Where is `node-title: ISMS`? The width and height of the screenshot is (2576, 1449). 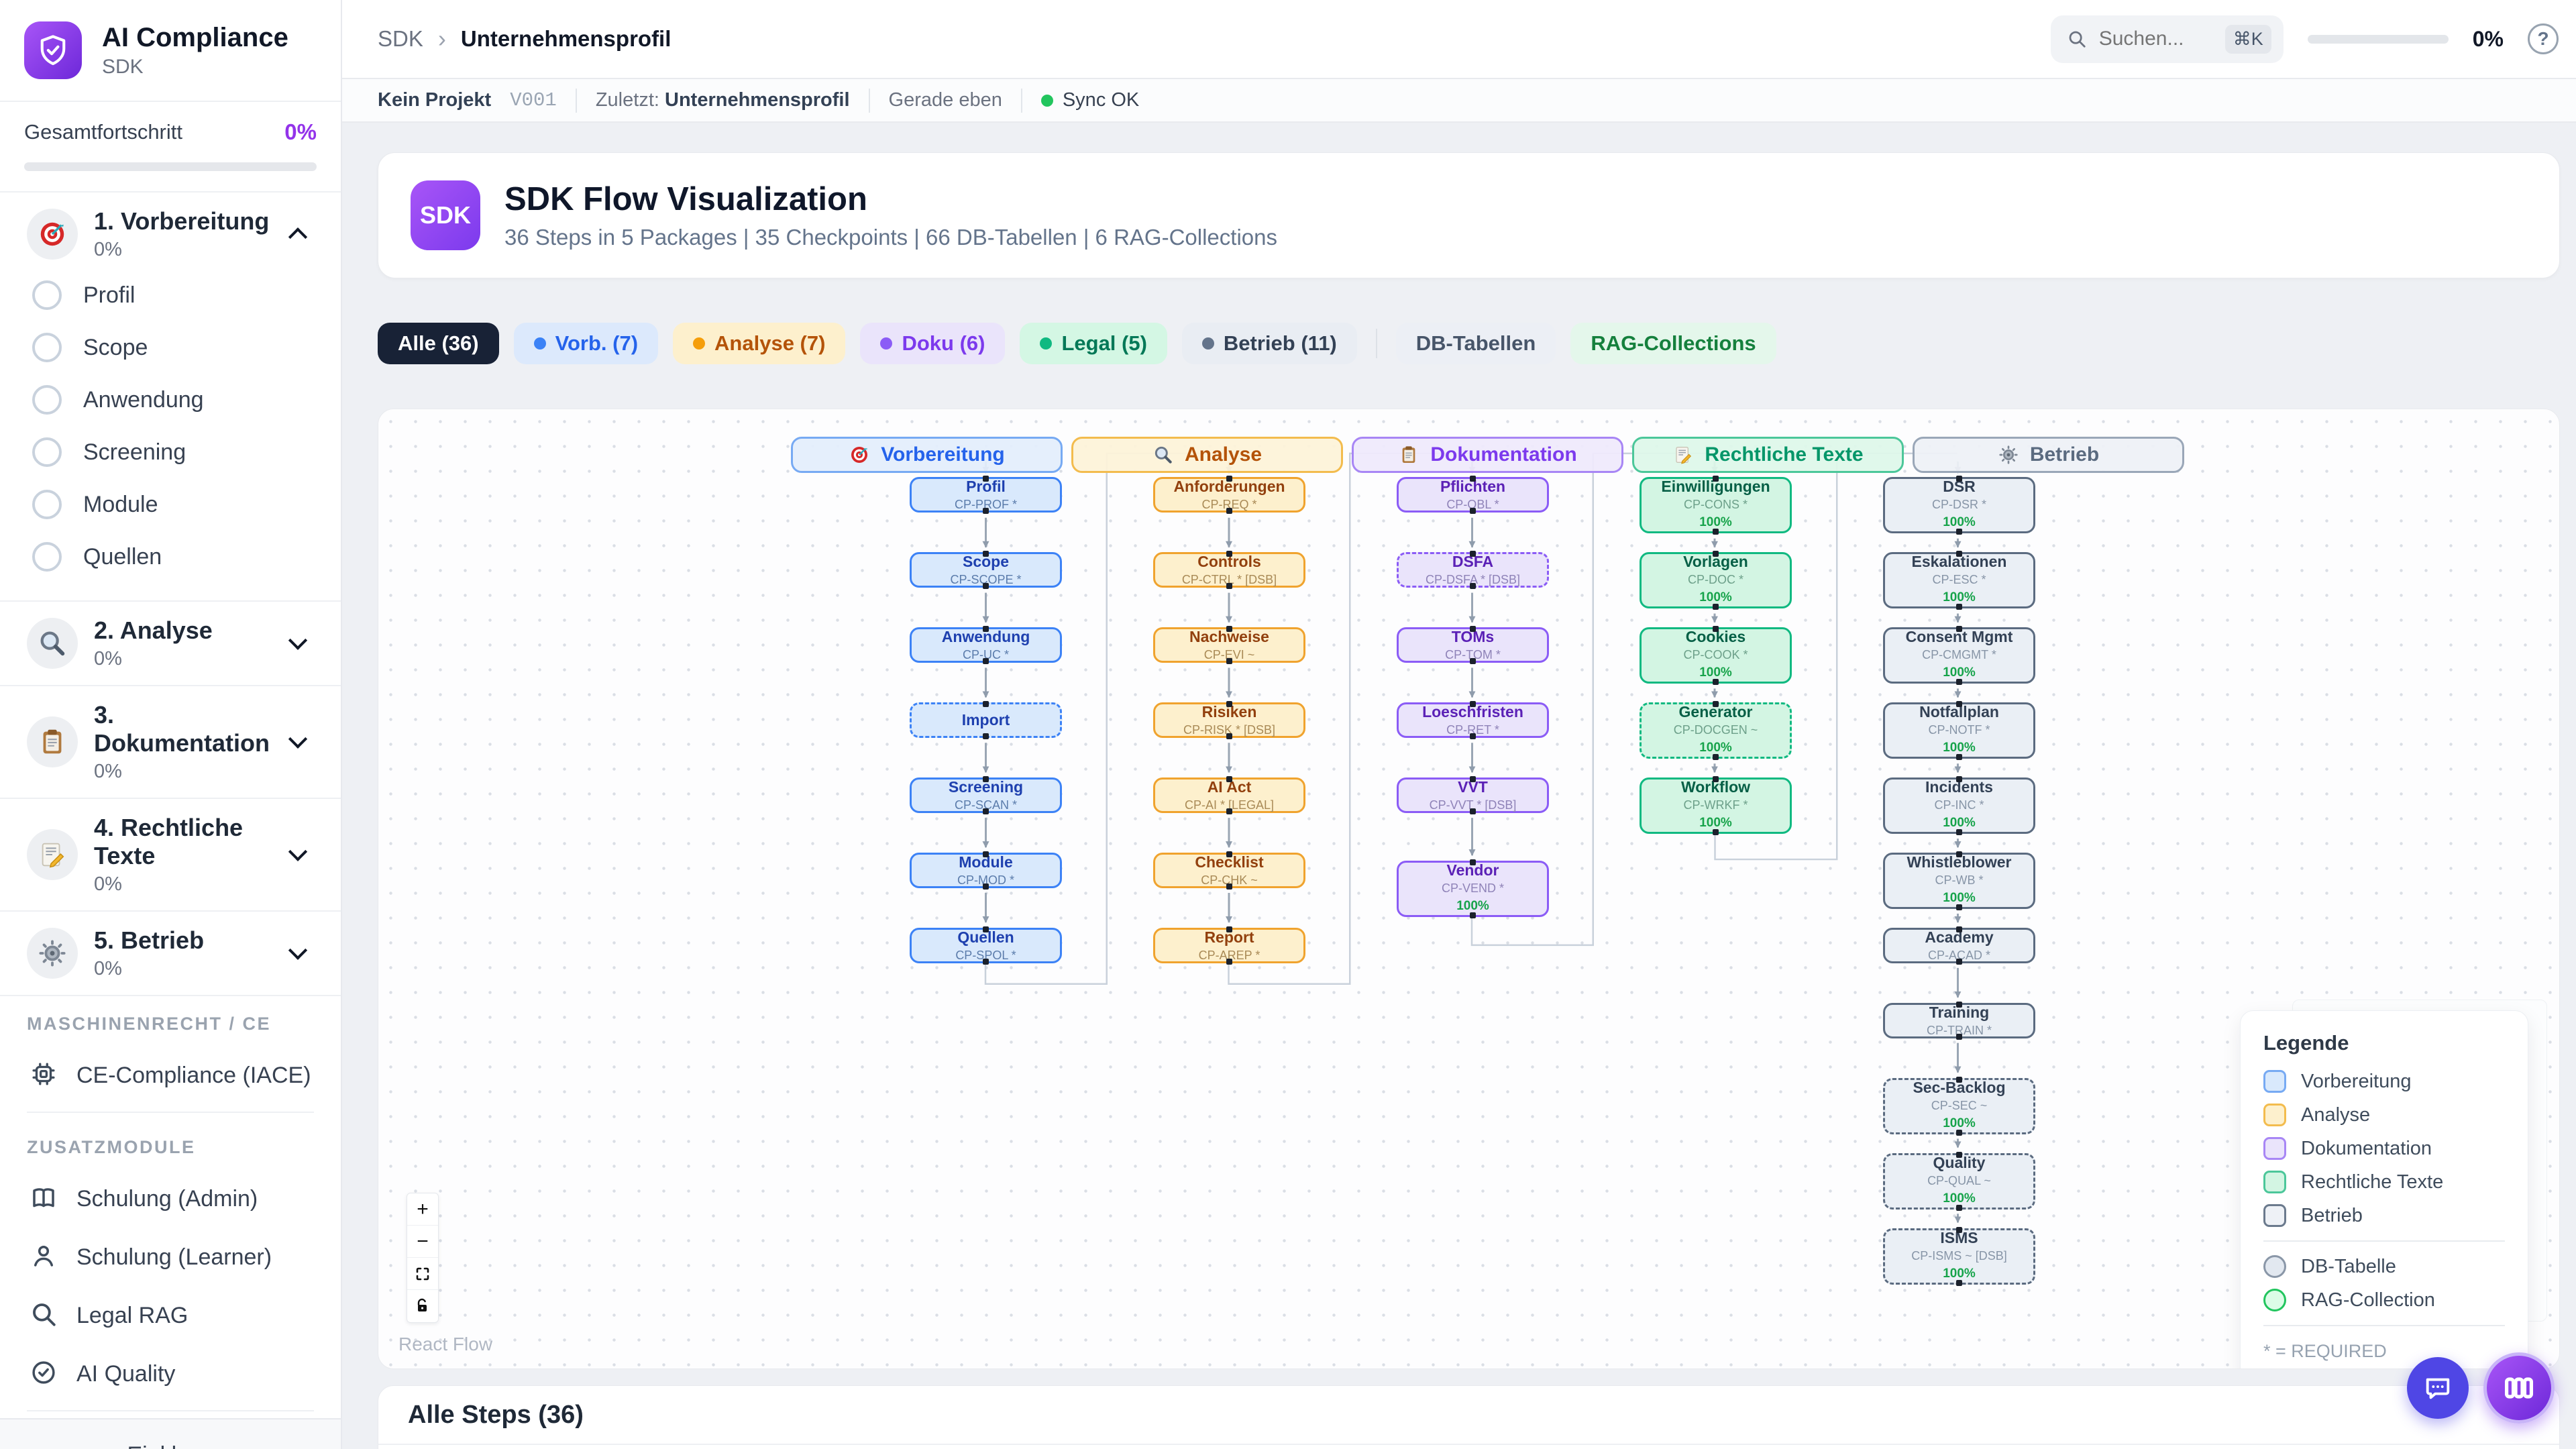
node-title: ISMS is located at coordinates (1959, 1238).